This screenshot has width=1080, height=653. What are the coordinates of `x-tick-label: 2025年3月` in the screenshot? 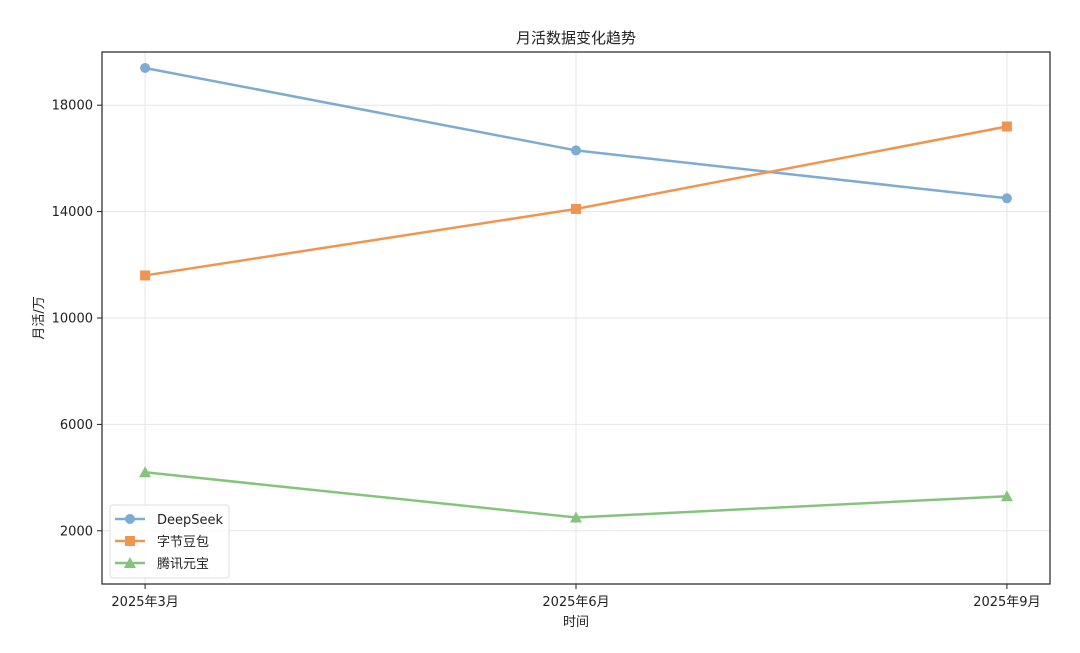 It's located at (144, 602).